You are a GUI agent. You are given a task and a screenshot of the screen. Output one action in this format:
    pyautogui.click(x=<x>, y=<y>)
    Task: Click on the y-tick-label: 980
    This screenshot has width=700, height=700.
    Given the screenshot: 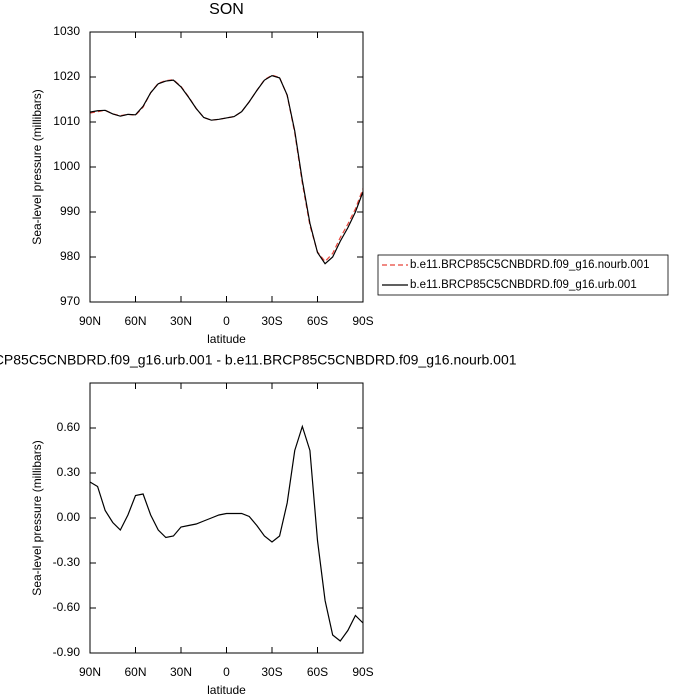 What is the action you would take?
    pyautogui.click(x=70, y=256)
    